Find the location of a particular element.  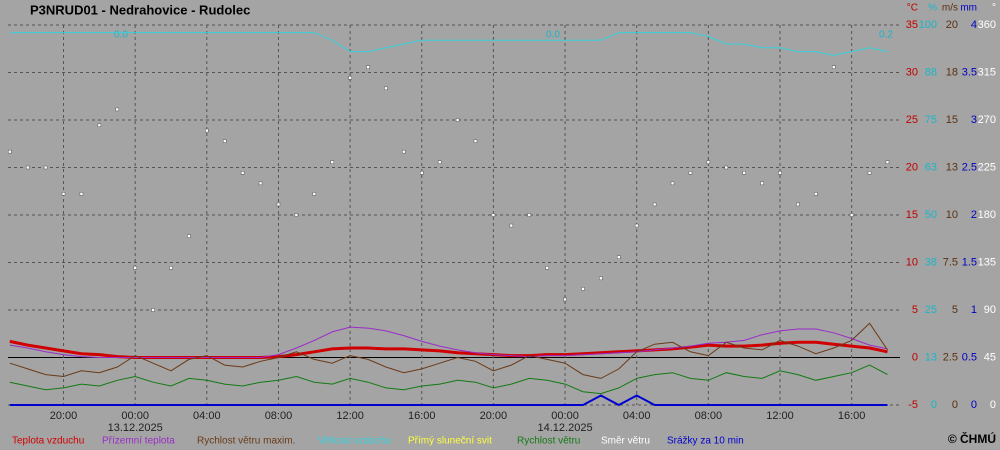

y-tick-label: 1.5 is located at coordinates (969, 262).